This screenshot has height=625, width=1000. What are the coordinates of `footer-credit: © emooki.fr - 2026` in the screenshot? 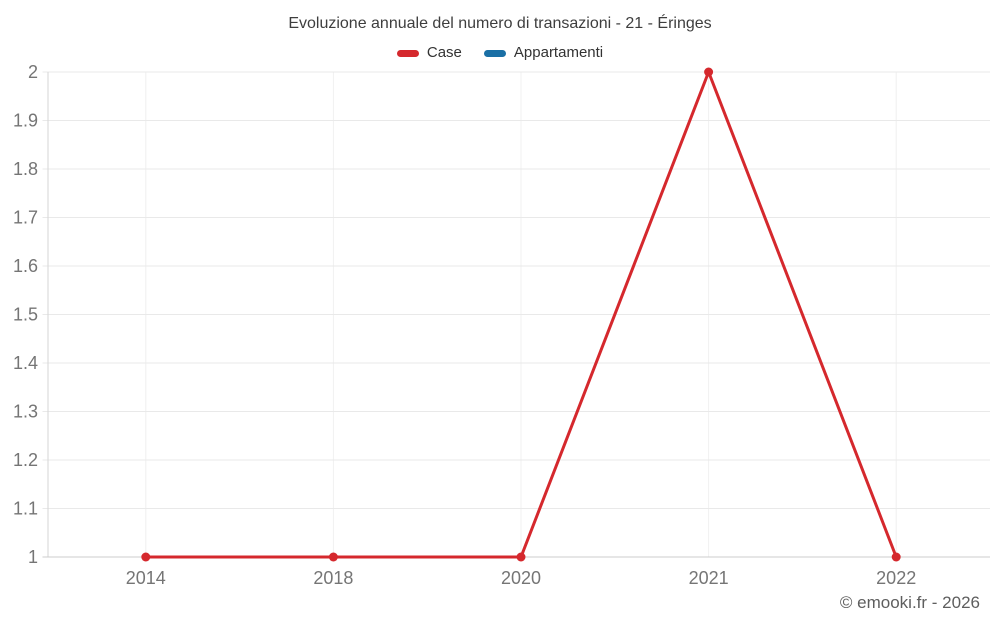 It's located at (909, 602).